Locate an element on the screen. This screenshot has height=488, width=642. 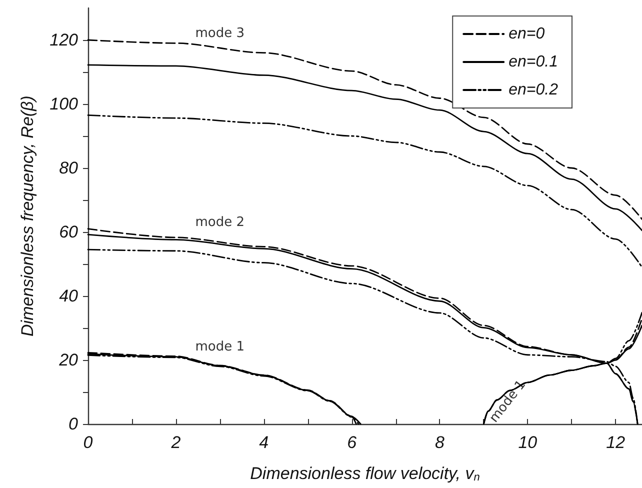
y-tick-label: 100 is located at coordinates (64, 104).